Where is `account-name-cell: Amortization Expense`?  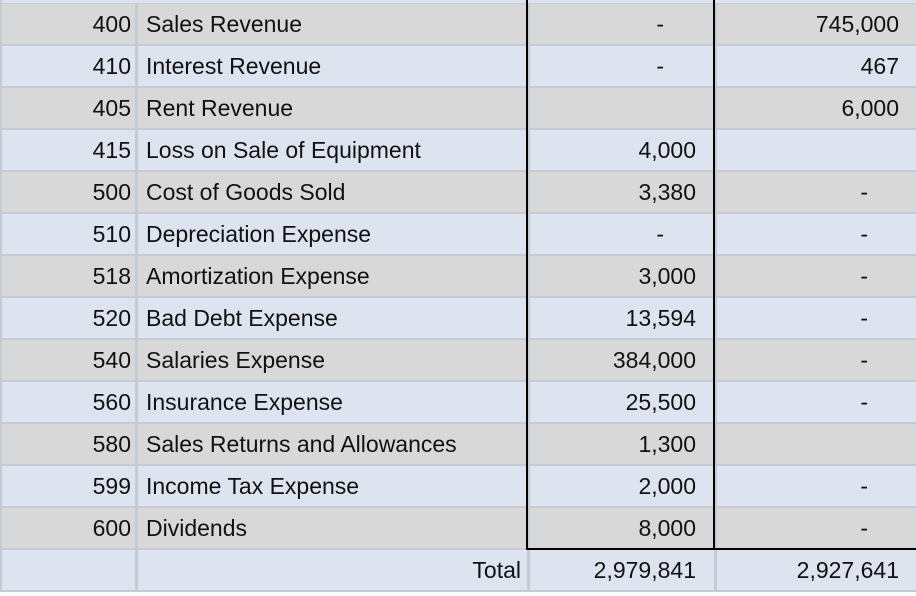 account-name-cell: Amortization Expense is located at coordinates (332, 276).